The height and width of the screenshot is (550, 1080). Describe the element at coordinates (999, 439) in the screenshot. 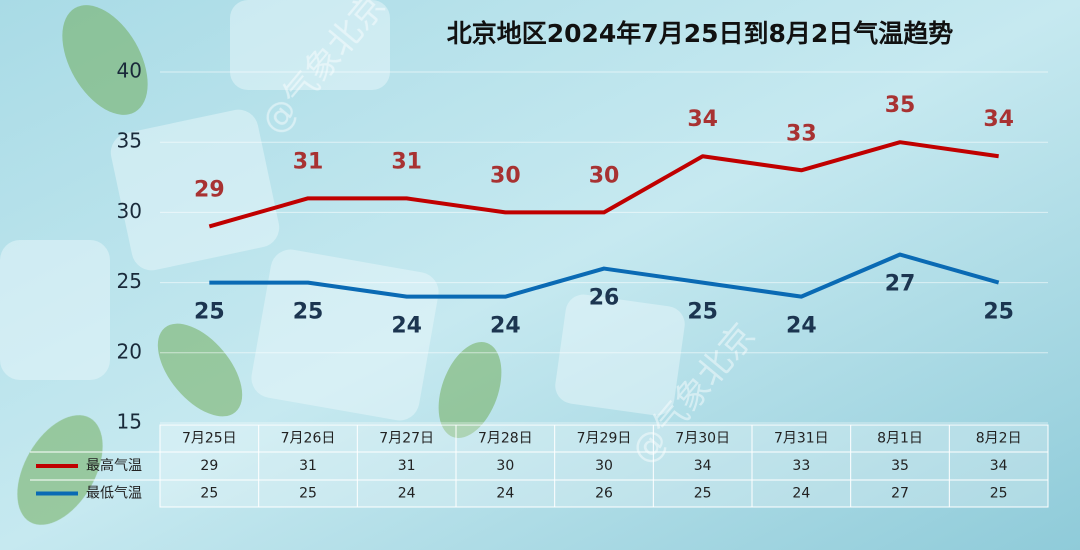

I see `x-tick-label: 8月2日` at that location.